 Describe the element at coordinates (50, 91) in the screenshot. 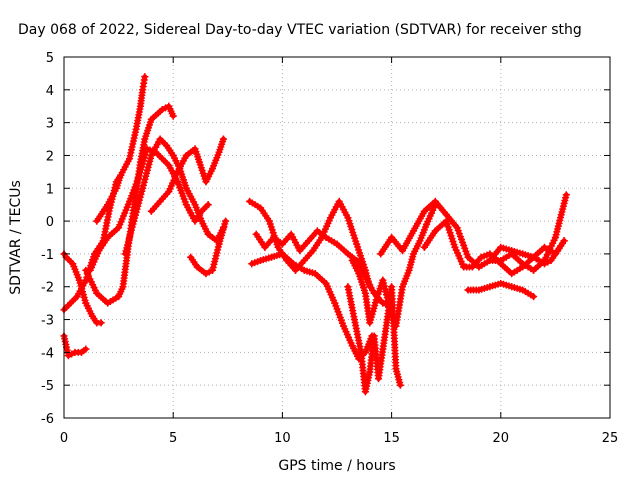

I see `y-tick-label: 4` at that location.